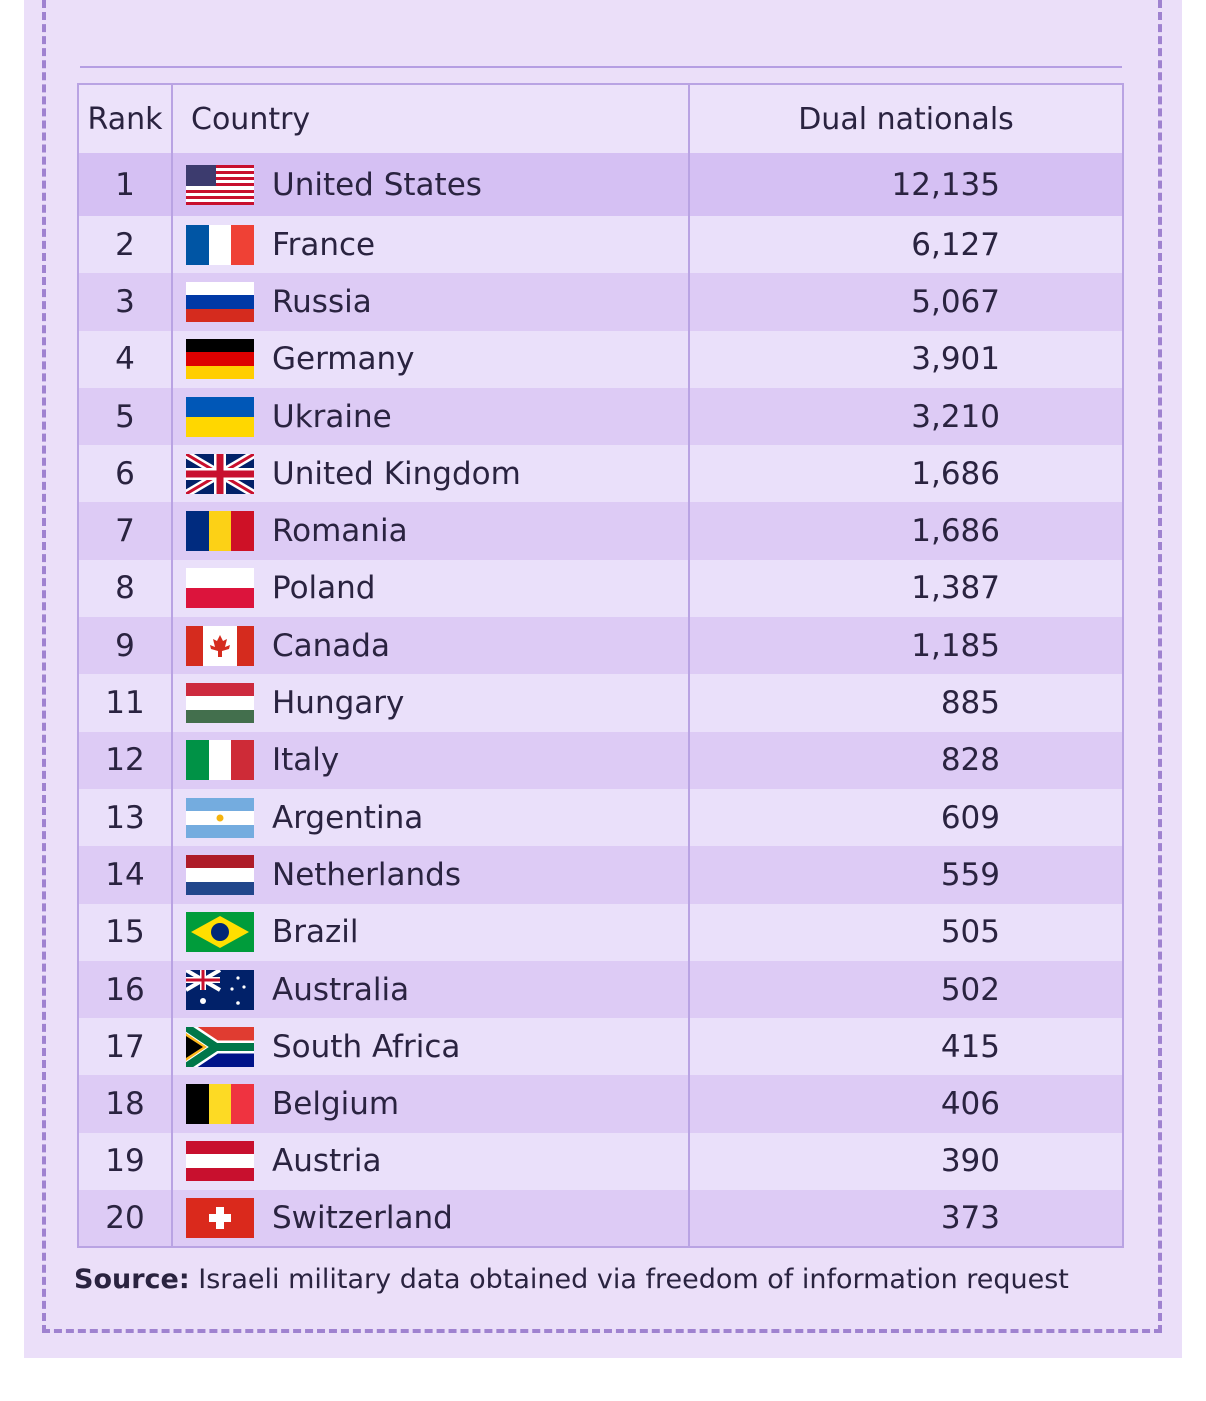 The image size is (1206, 1401). What do you see at coordinates (124, 932) in the screenshot?
I see `rank: 15` at bounding box center [124, 932].